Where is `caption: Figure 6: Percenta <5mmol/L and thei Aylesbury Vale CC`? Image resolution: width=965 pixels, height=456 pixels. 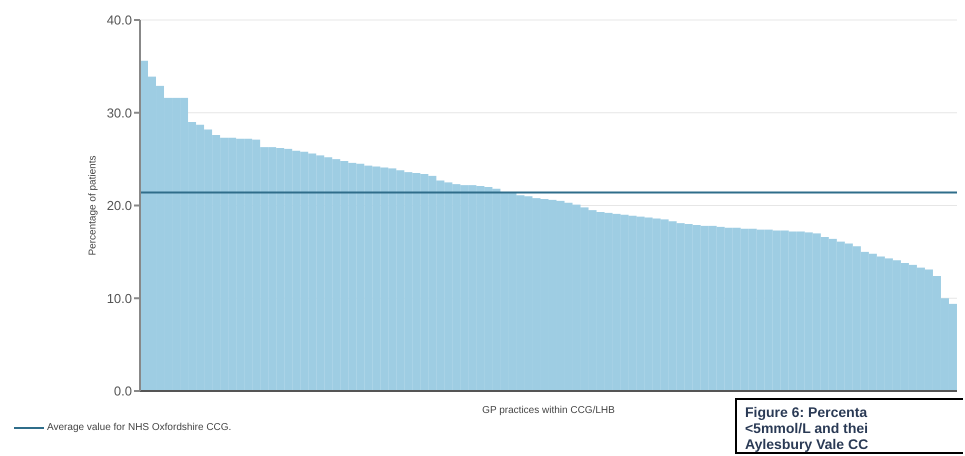
caption: Figure 6: Percenta <5mmol/L and thei Aylesbury Vale CC is located at coordinates (849, 426).